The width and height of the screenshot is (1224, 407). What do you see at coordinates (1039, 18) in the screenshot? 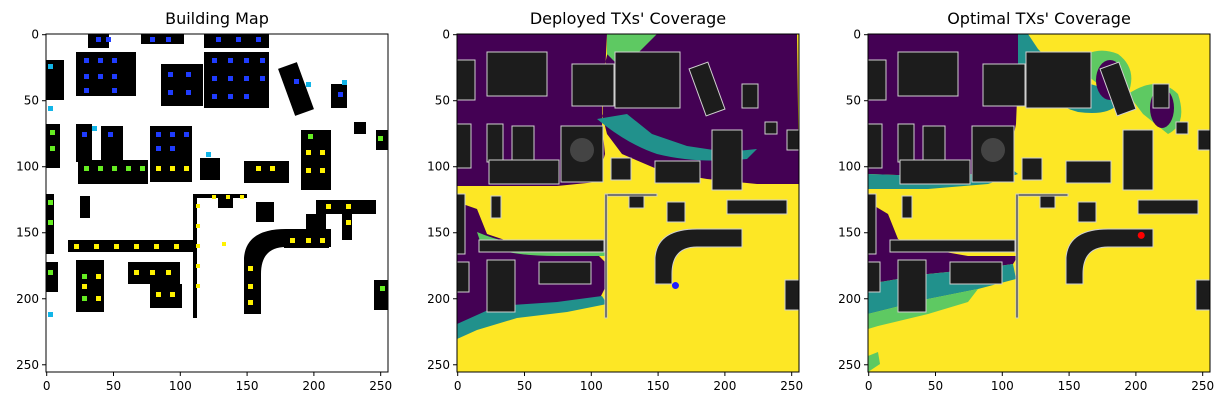
I see `panel-title: Optimal TXs' Coverage` at bounding box center [1039, 18].